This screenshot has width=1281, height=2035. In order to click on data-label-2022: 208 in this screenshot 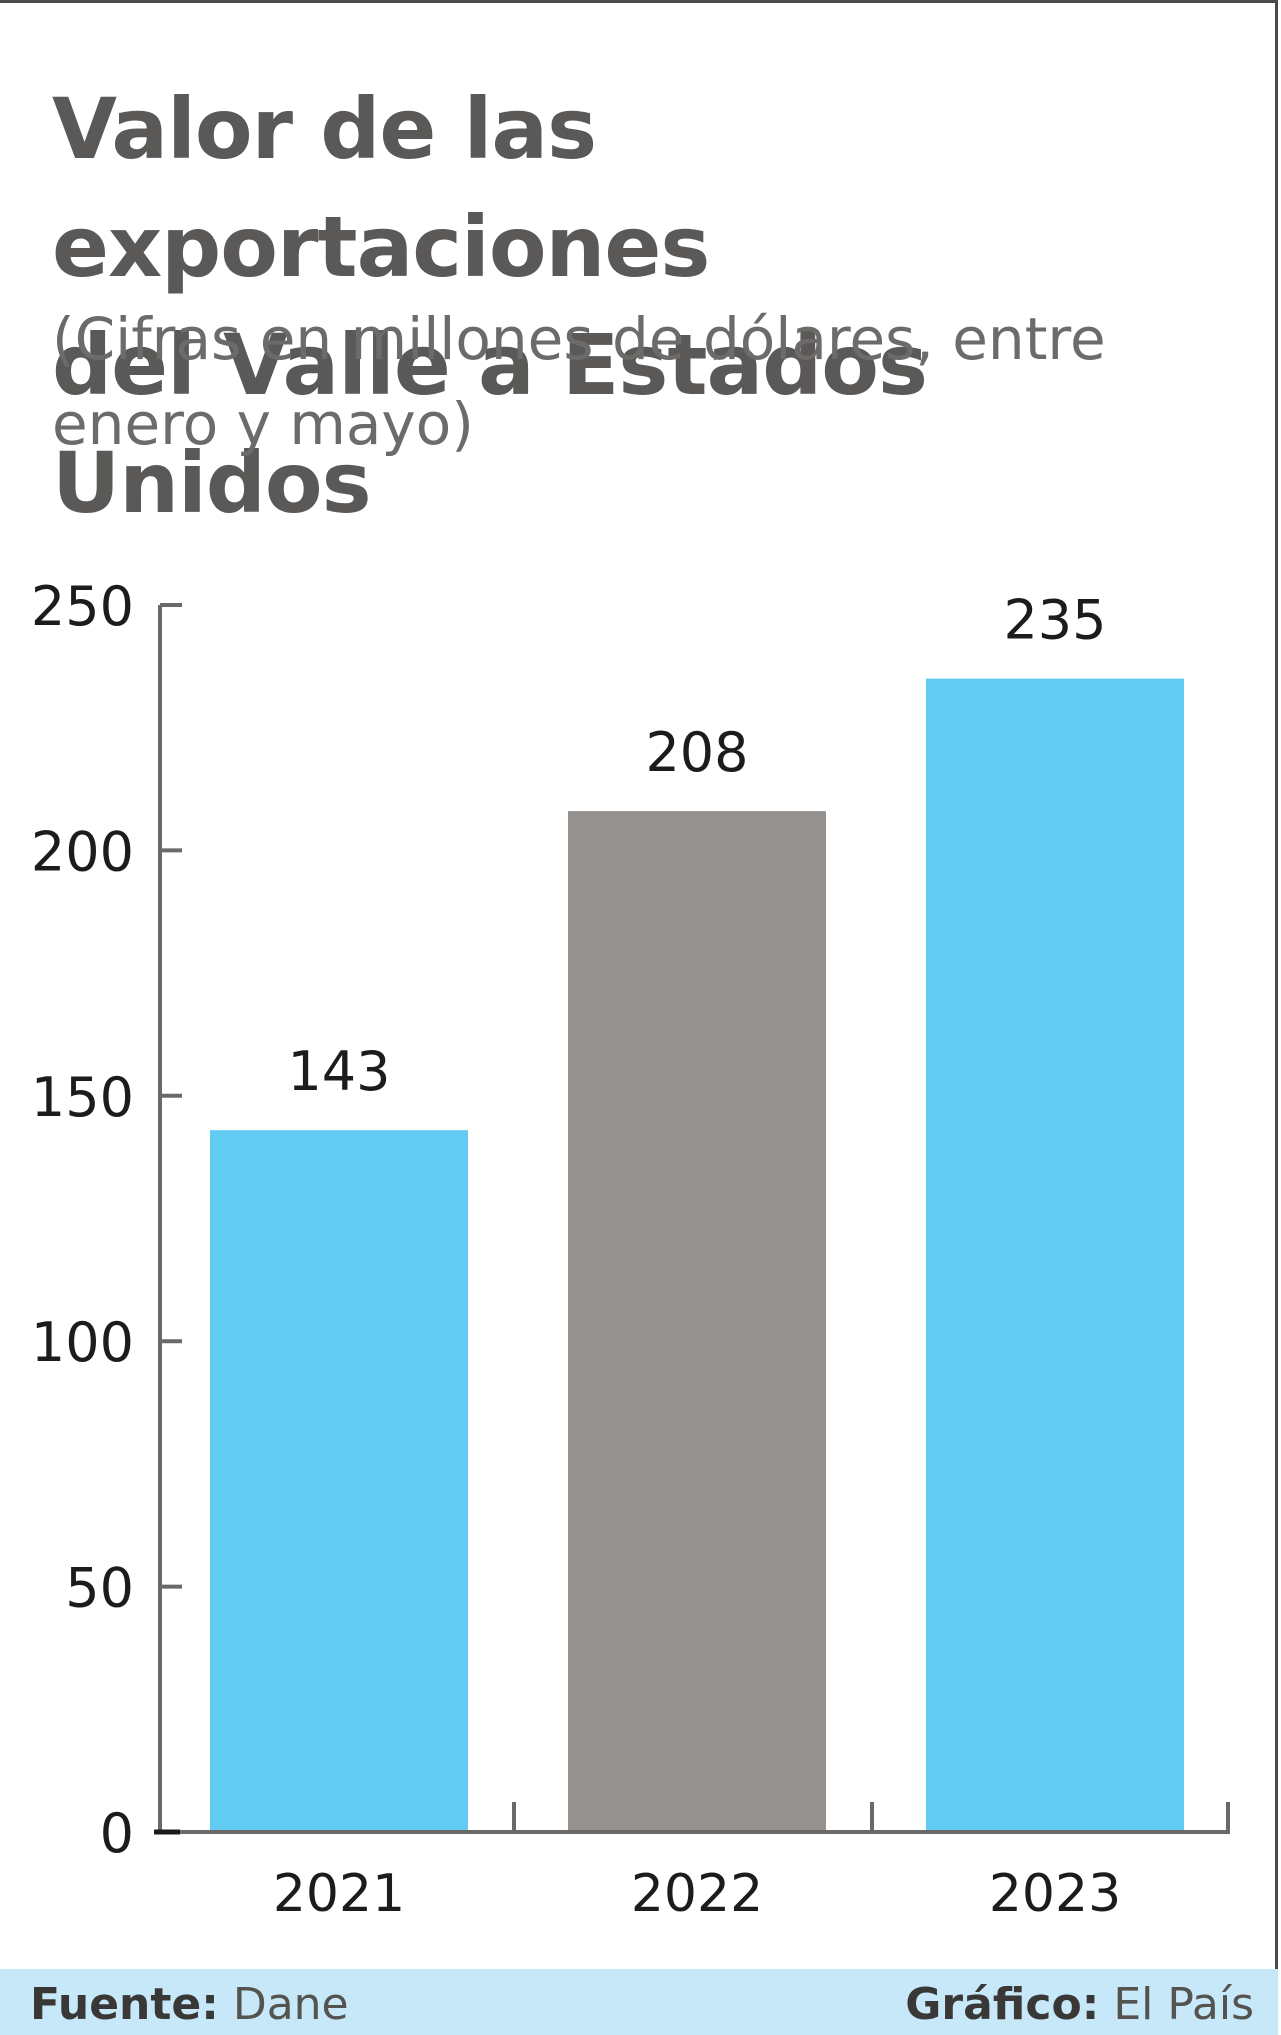, I will do `click(696, 752)`.